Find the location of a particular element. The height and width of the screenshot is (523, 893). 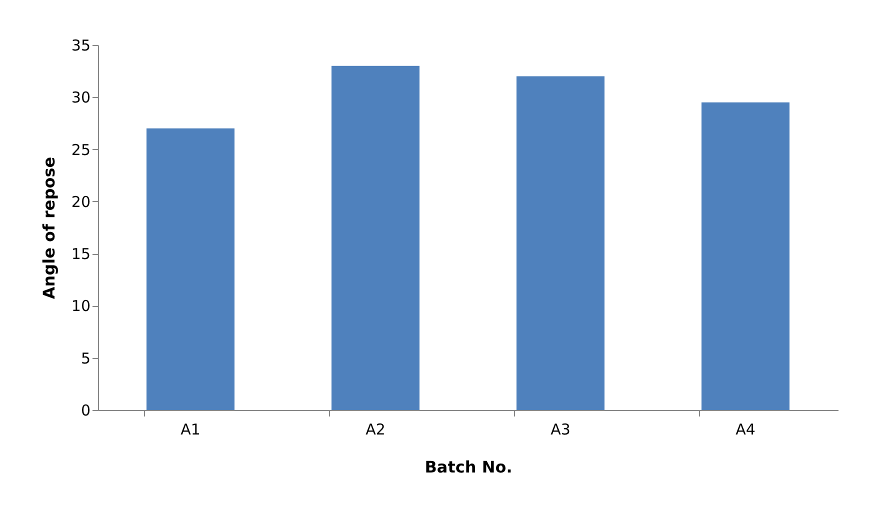

x-tick-label: A3 is located at coordinates (560, 429).